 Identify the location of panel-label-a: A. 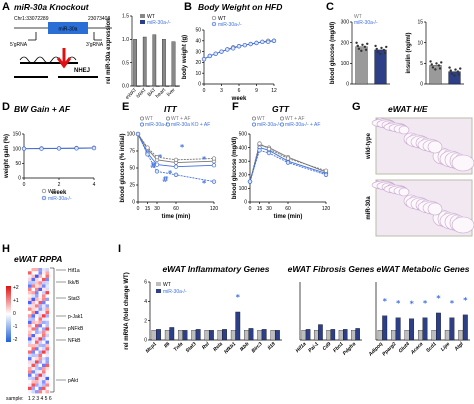
(6, 7).